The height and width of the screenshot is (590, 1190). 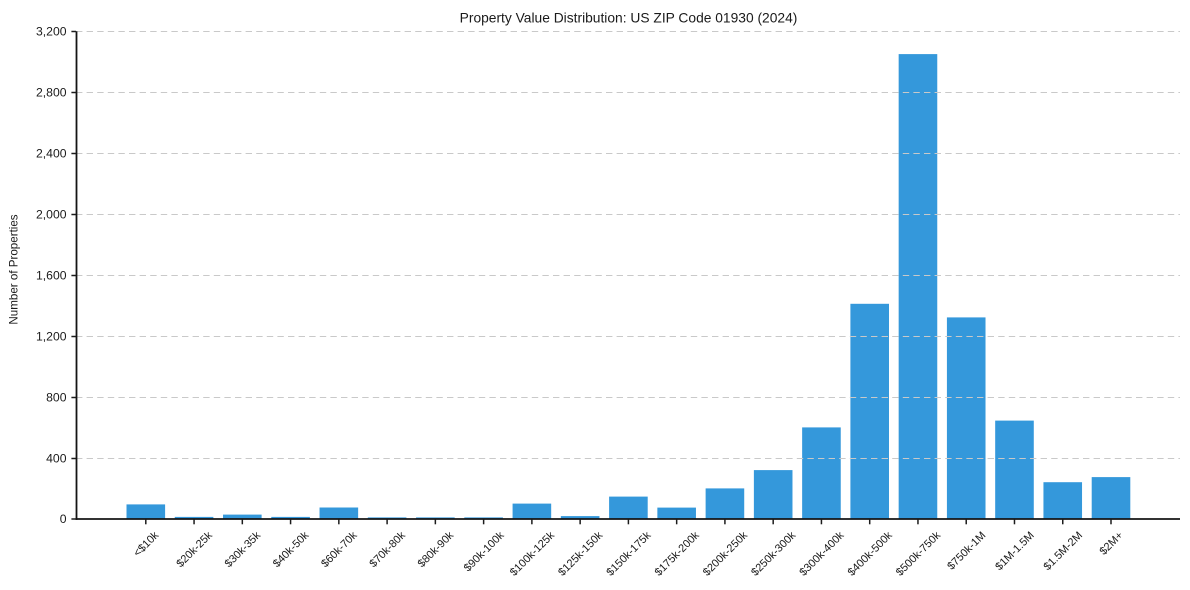 What do you see at coordinates (821, 553) in the screenshot?
I see `svg-text: $300k-400k` at bounding box center [821, 553].